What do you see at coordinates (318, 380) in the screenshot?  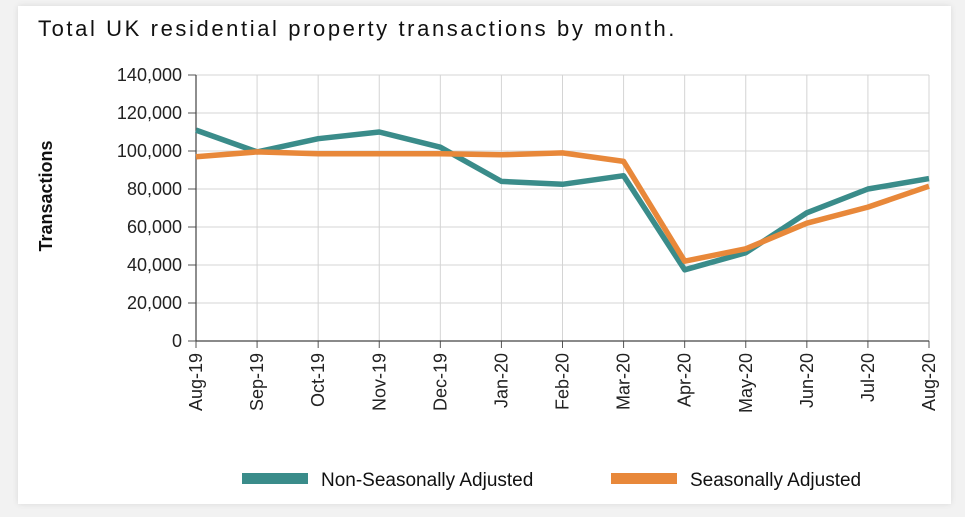 I see `x-tick-label: Oct-19` at bounding box center [318, 380].